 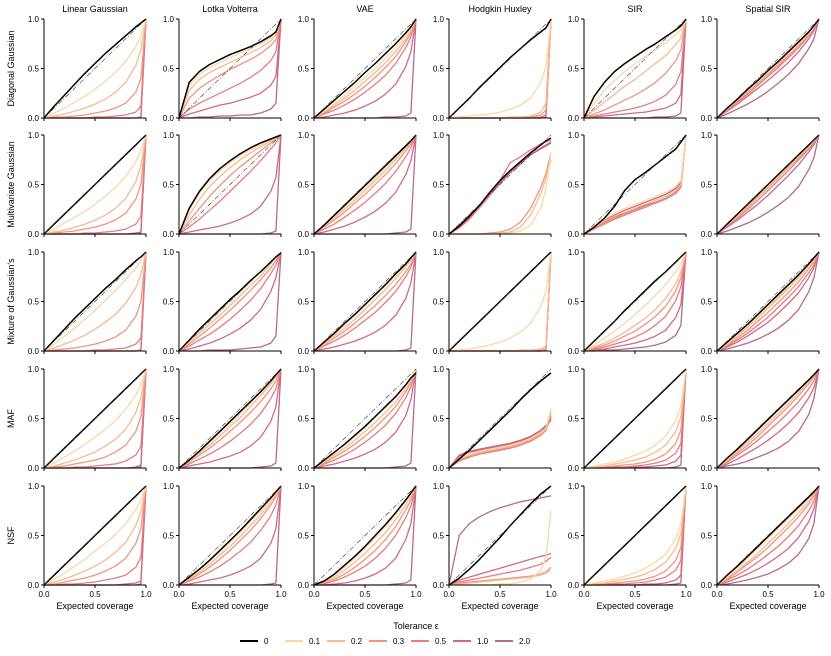 I want to click on panel-diagonal-gaussian-linear-gaussian: 0.0 0.5 1.0, so click(x=87, y=69).